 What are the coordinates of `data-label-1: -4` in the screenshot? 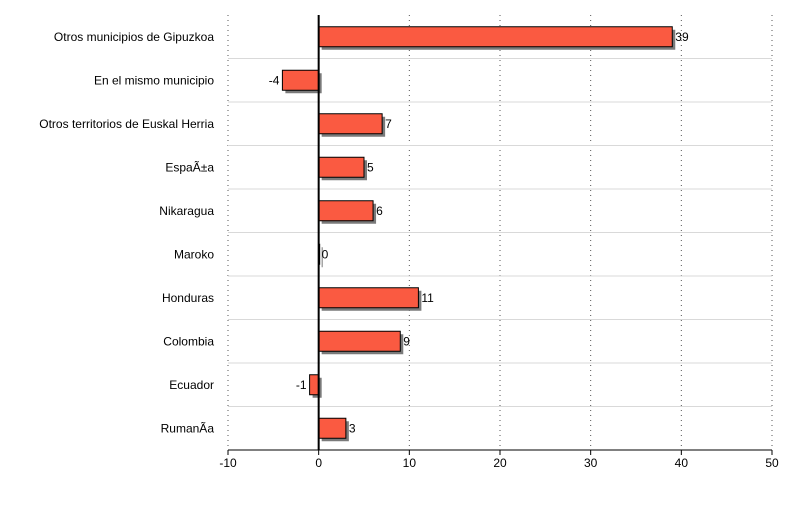 It's located at (274, 80).